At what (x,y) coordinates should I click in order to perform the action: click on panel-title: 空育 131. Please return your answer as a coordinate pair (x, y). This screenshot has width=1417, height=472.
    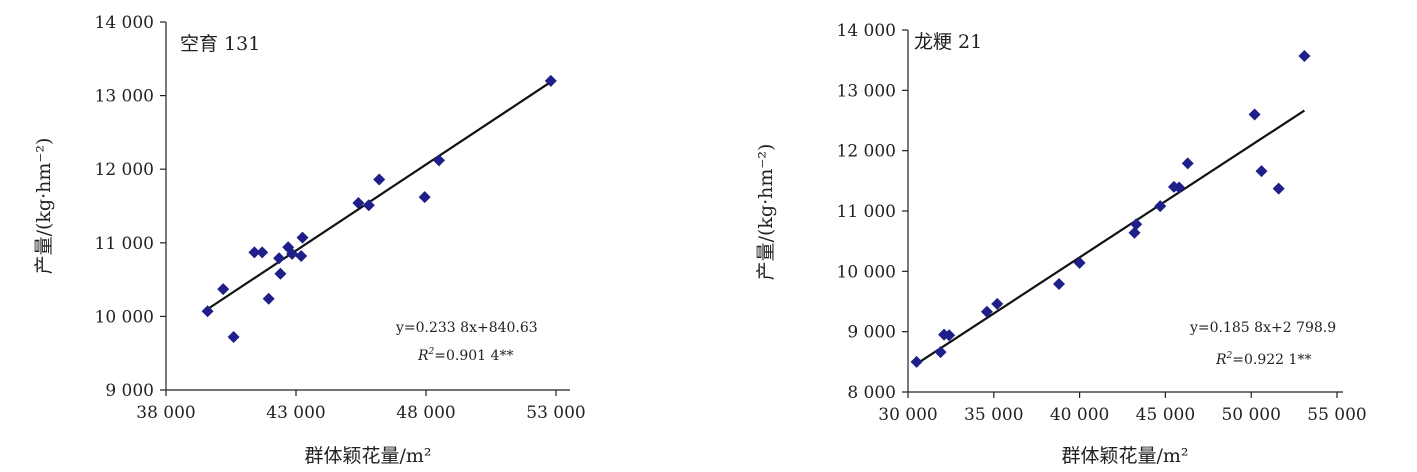
    Looking at the image, I should click on (220, 44).